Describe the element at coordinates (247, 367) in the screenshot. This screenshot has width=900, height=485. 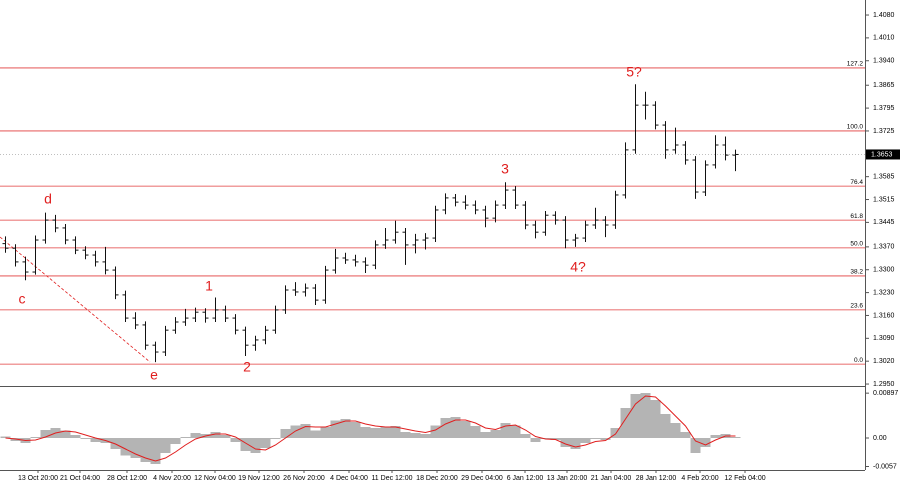
I see `wave-label: 2` at that location.